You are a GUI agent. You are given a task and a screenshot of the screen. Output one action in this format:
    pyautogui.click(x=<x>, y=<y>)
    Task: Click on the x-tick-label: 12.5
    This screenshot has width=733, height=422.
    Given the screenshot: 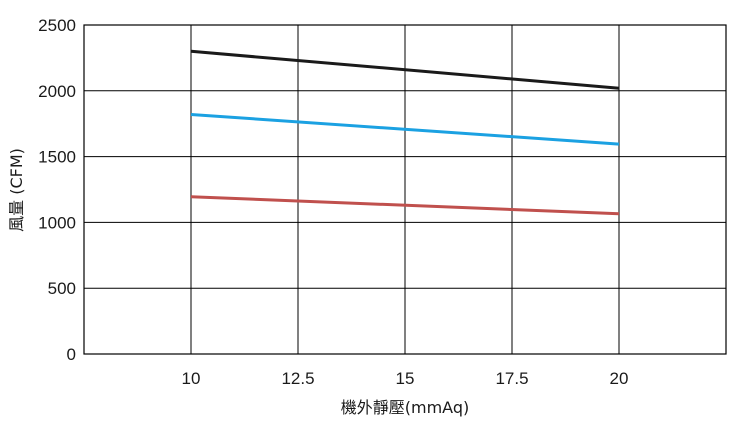 What is the action you would take?
    pyautogui.click(x=297, y=378)
    